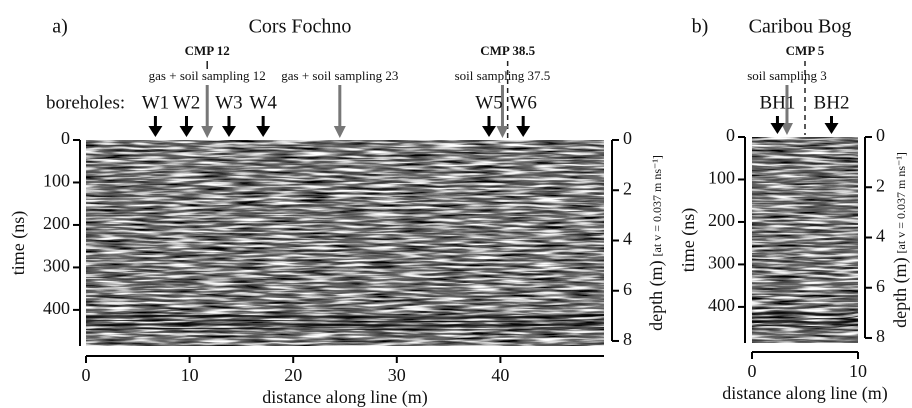 This screenshot has height=408, width=912. What do you see at coordinates (500, 375) in the screenshot?
I see `x-tick-label: 40` at bounding box center [500, 375].